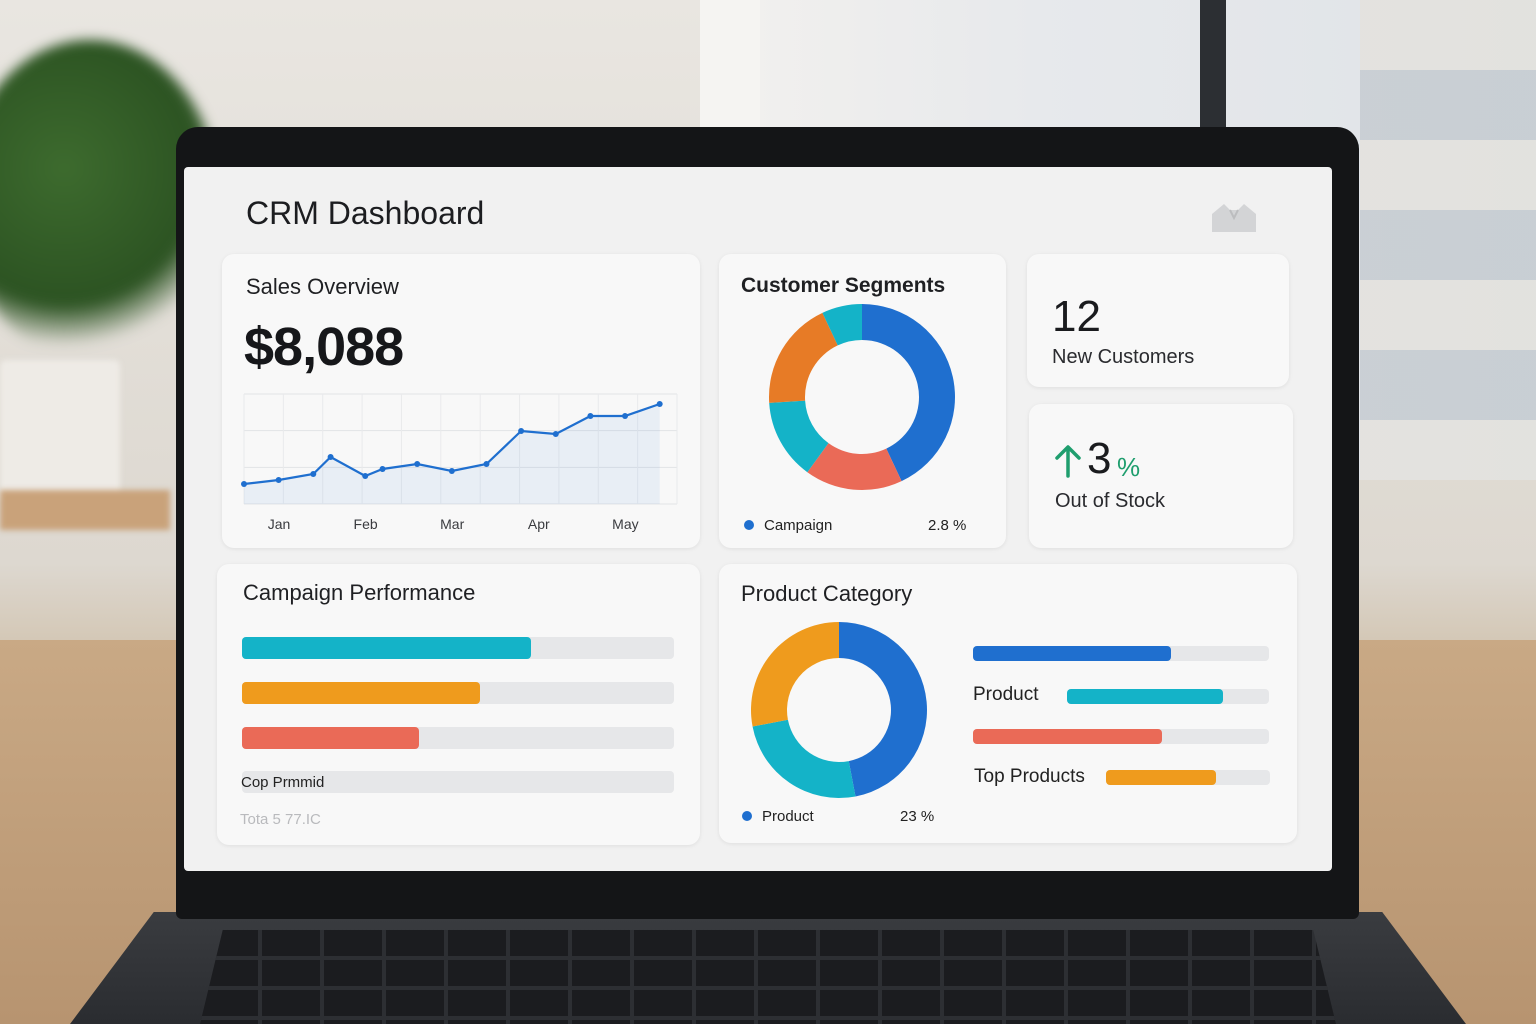 This screenshot has height=1024, width=1536. Describe the element at coordinates (1110, 501) in the screenshot. I see `out-of-stock-label: Out of Stock` at that location.